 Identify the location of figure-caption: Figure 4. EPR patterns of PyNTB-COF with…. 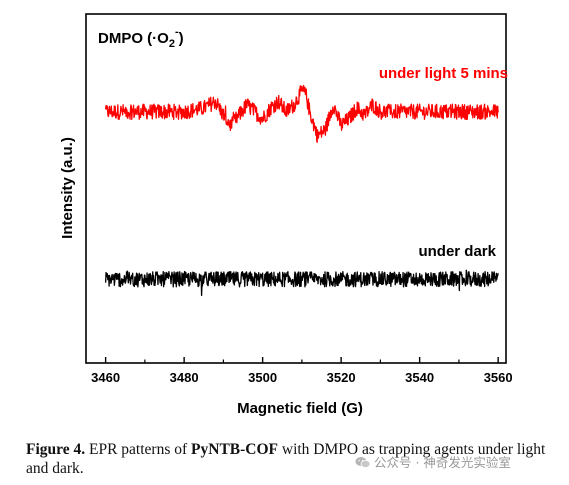
(291, 459).